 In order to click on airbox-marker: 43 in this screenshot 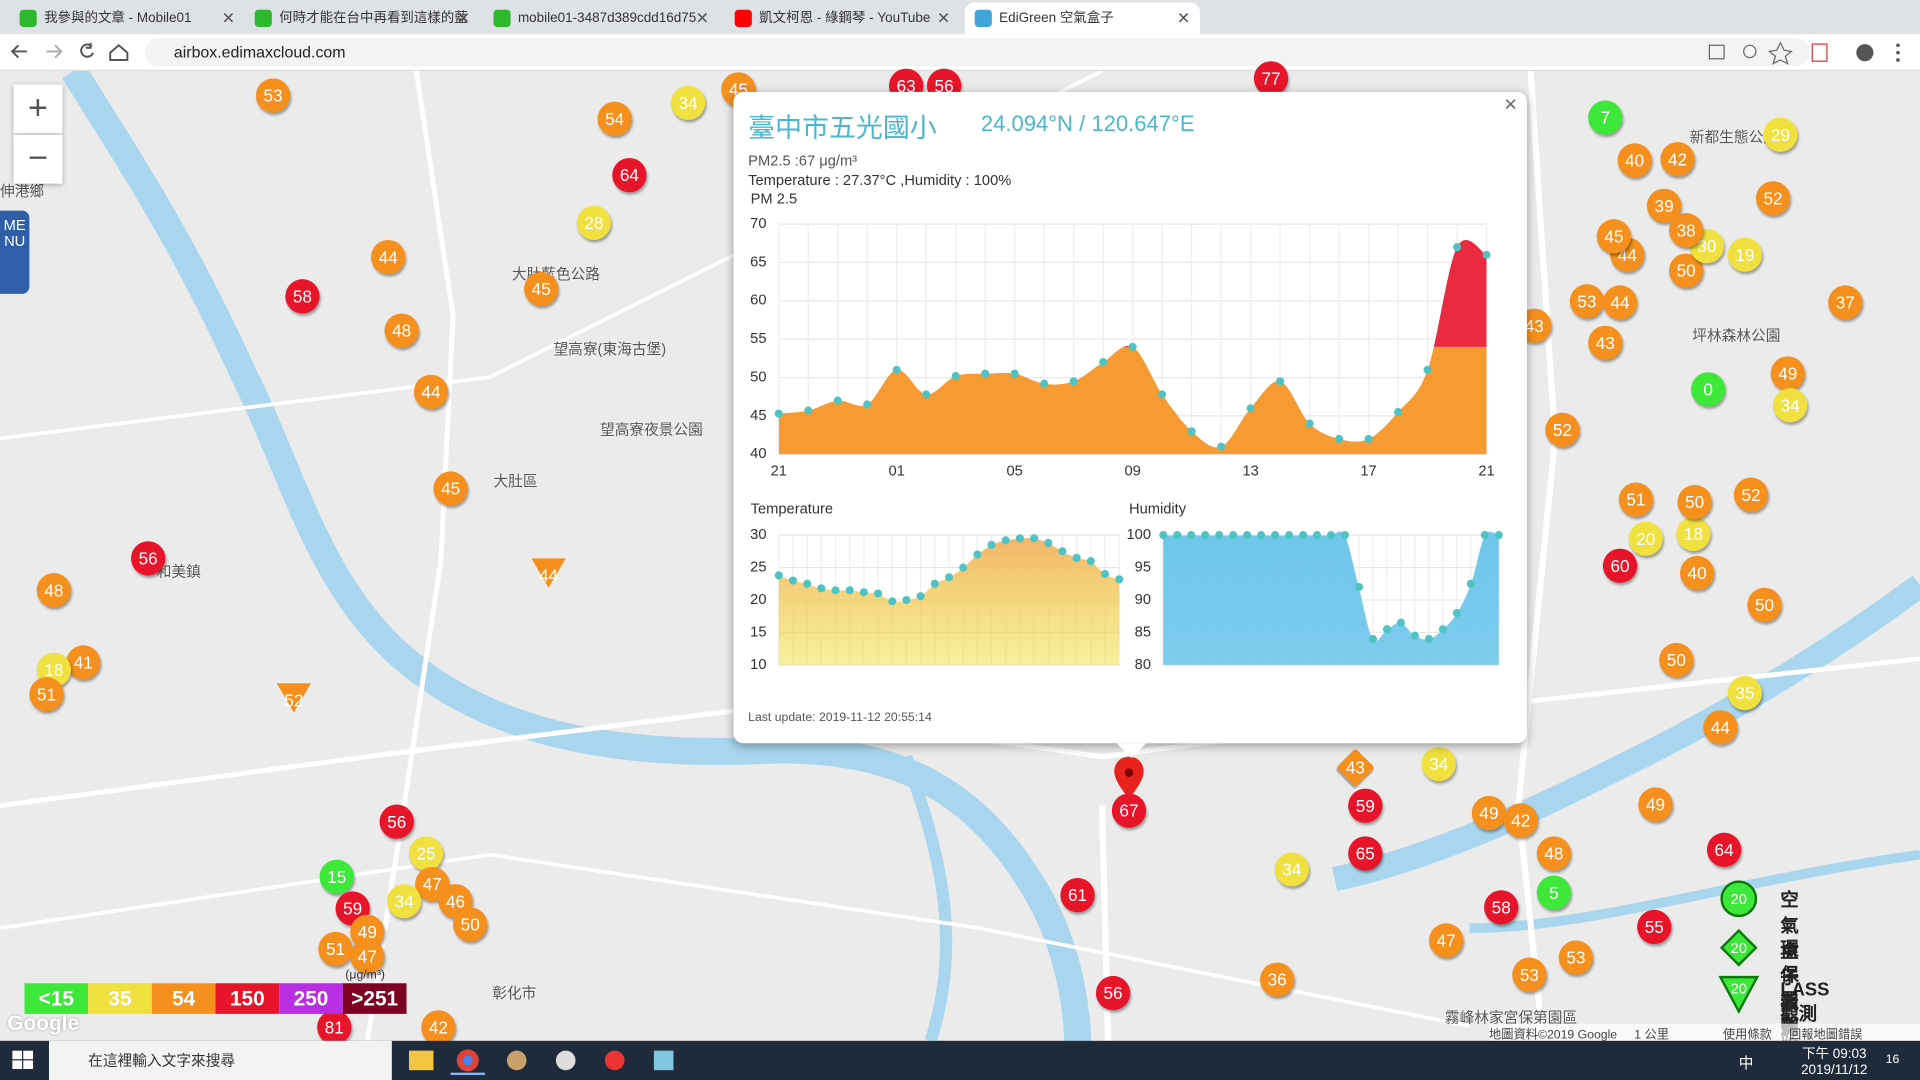, I will do `click(1605, 342)`.